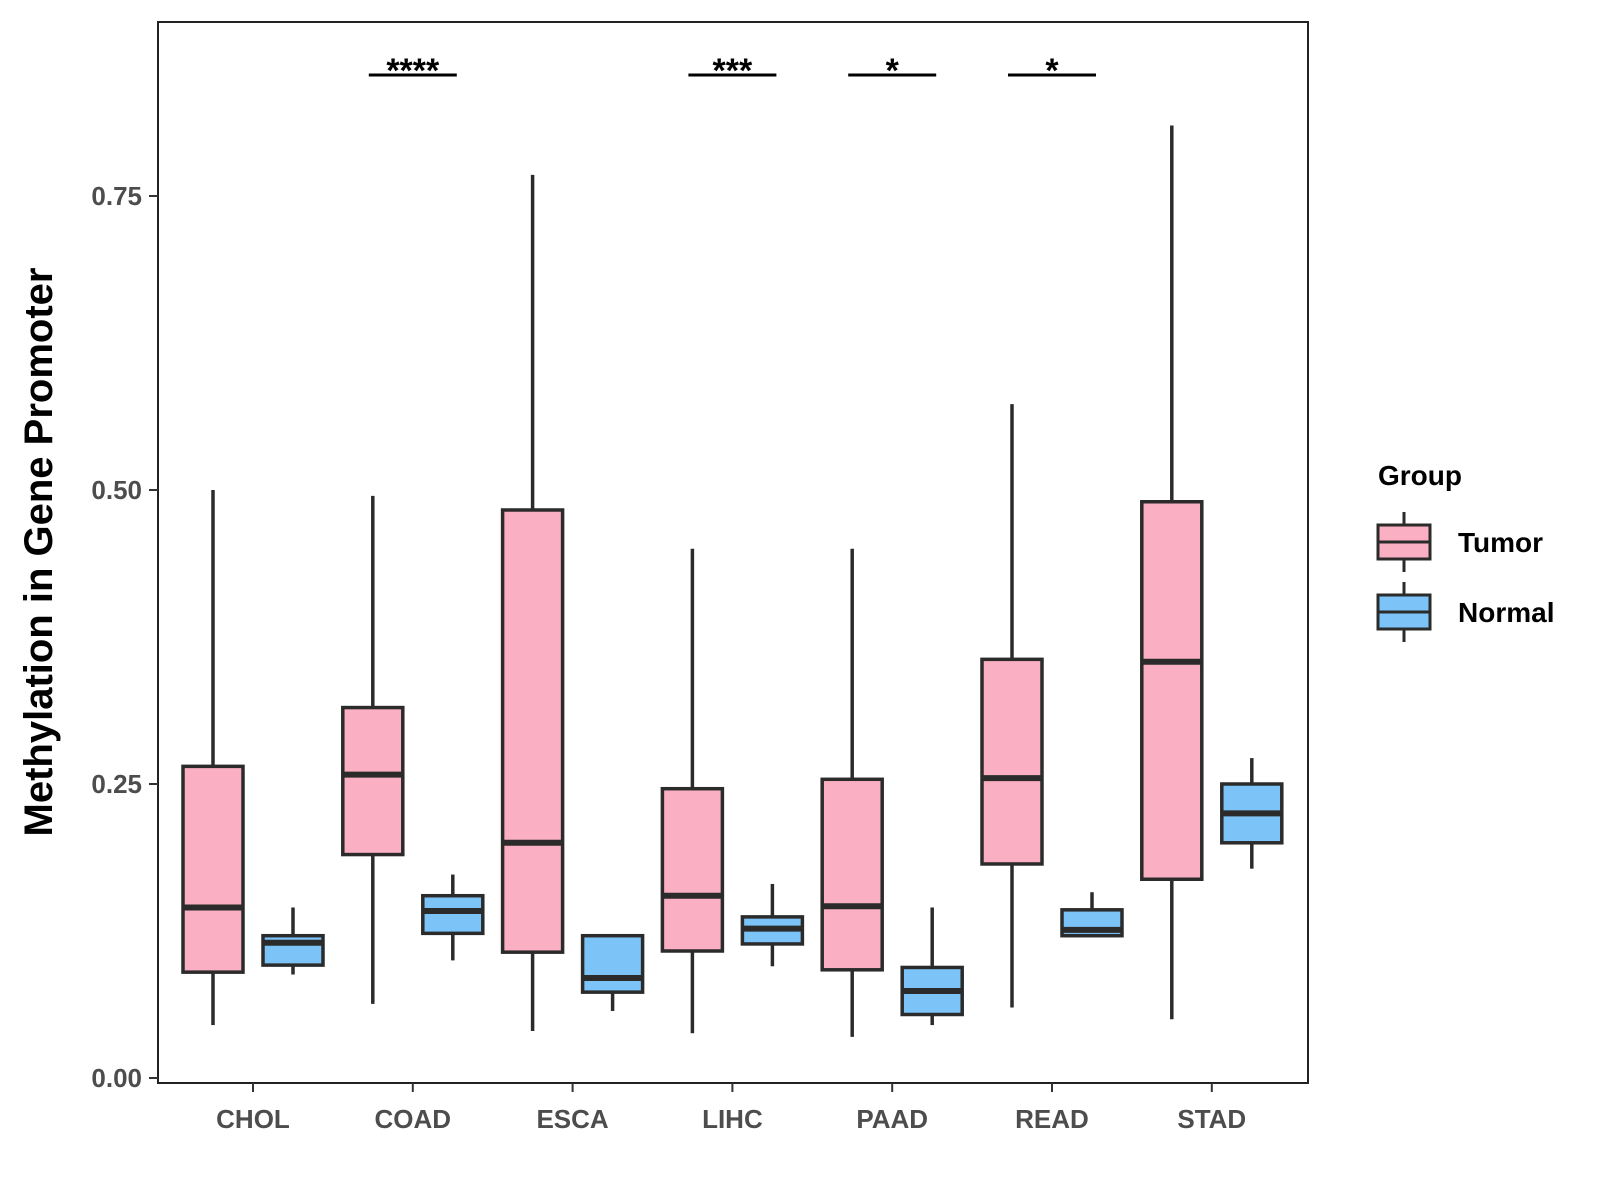  Describe the element at coordinates (1506, 612) in the screenshot. I see `legend-label: Normal` at that location.